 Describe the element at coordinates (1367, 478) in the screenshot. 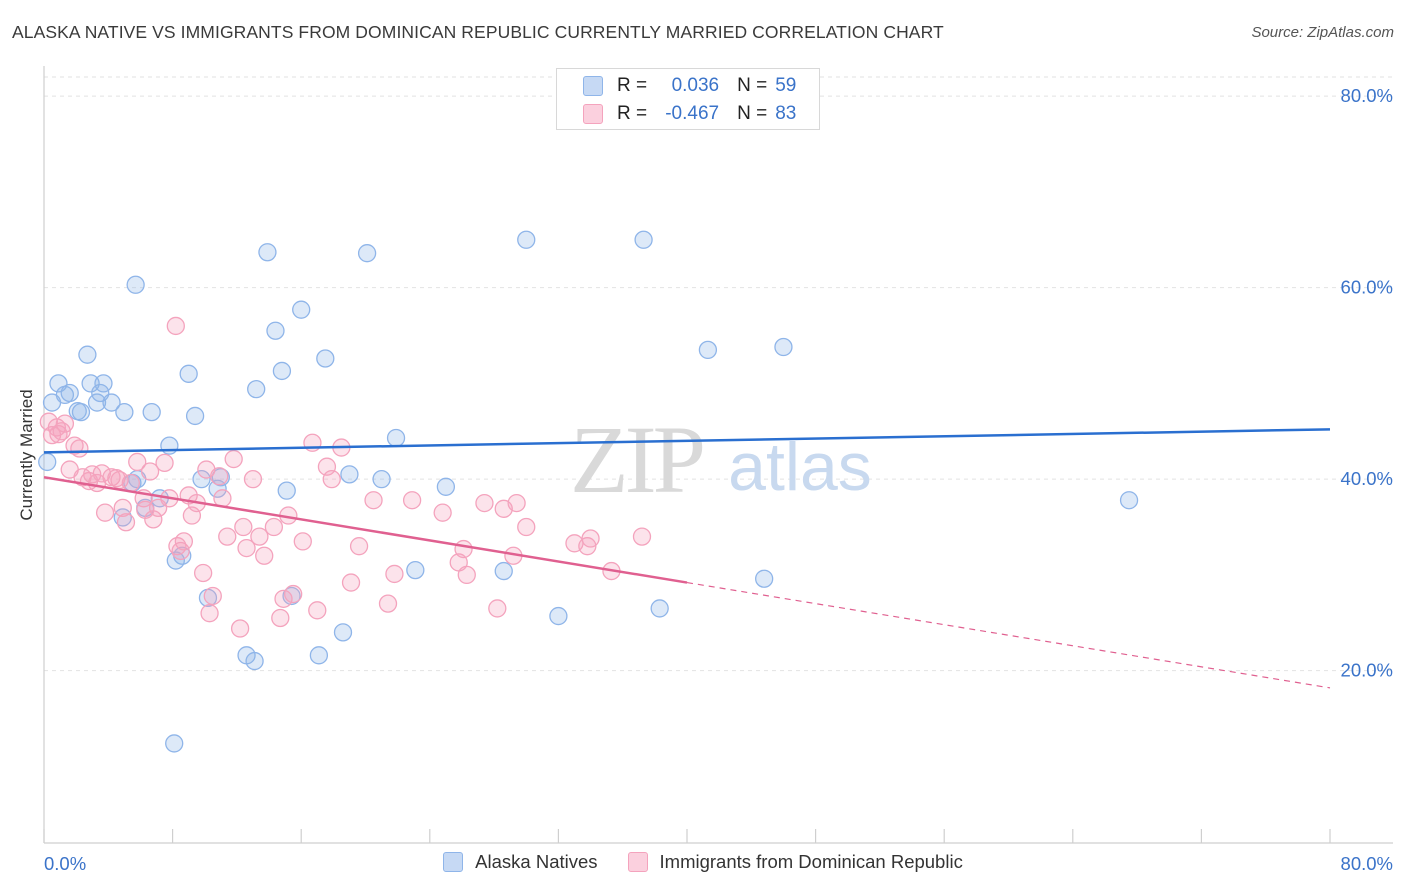

I see `y-tick-label: 40.0%` at that location.